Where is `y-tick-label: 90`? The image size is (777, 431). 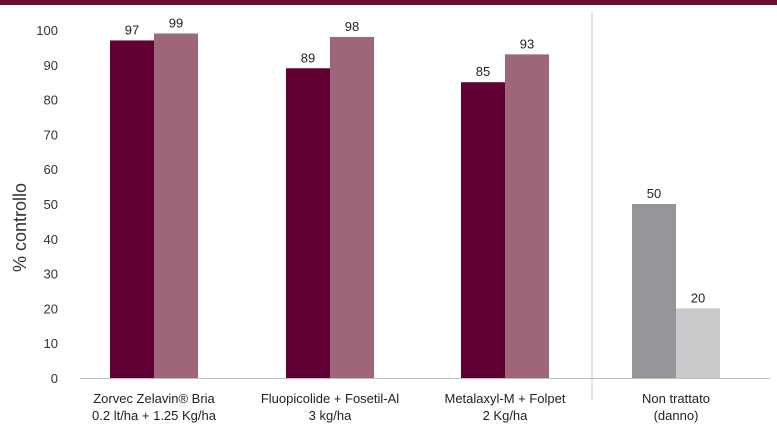 y-tick-label: 90 is located at coordinates (51, 65).